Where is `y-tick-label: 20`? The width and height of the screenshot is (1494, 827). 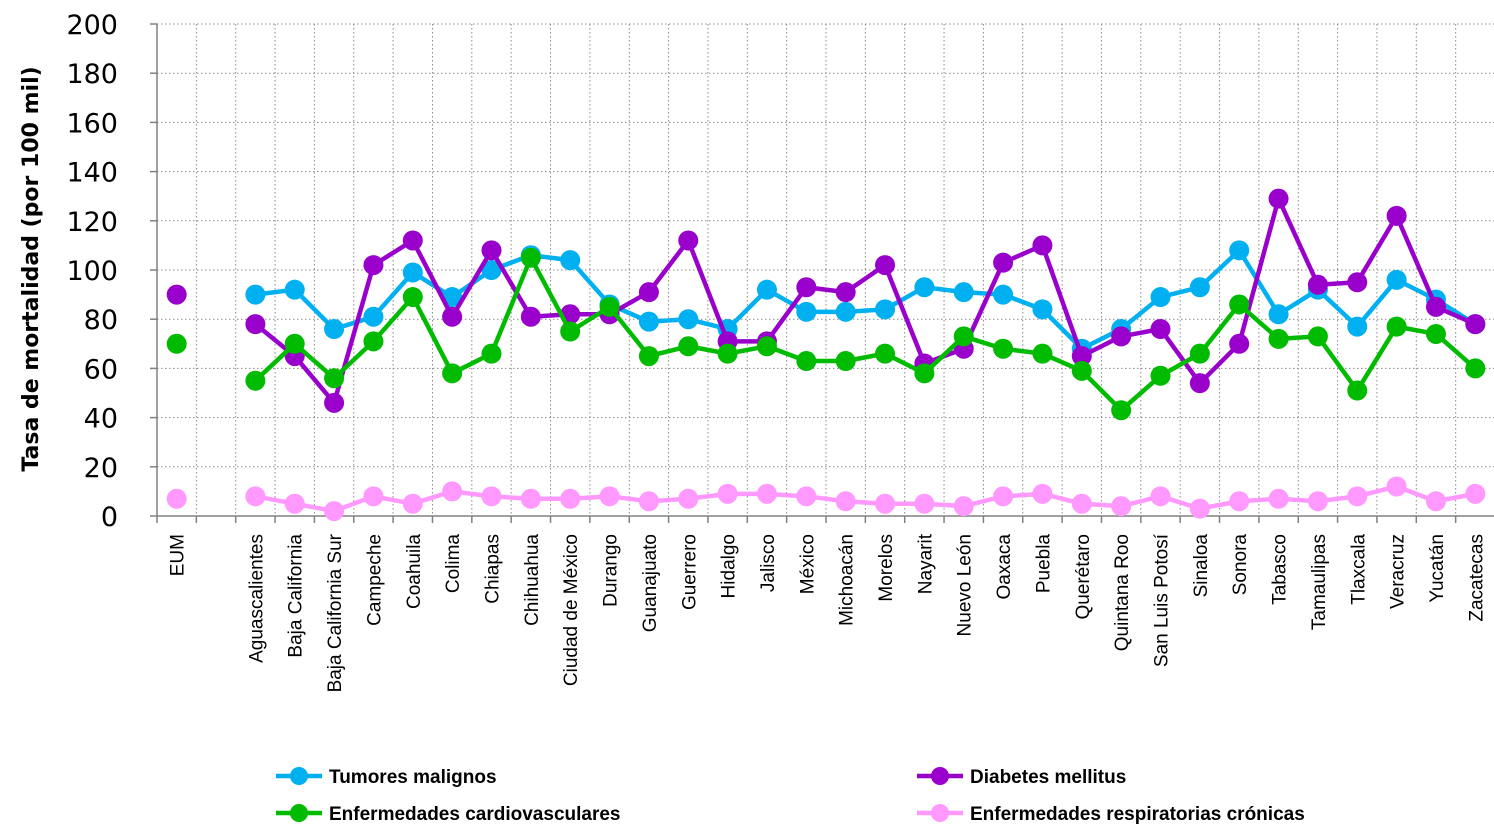
y-tick-label: 20 is located at coordinates (101, 468).